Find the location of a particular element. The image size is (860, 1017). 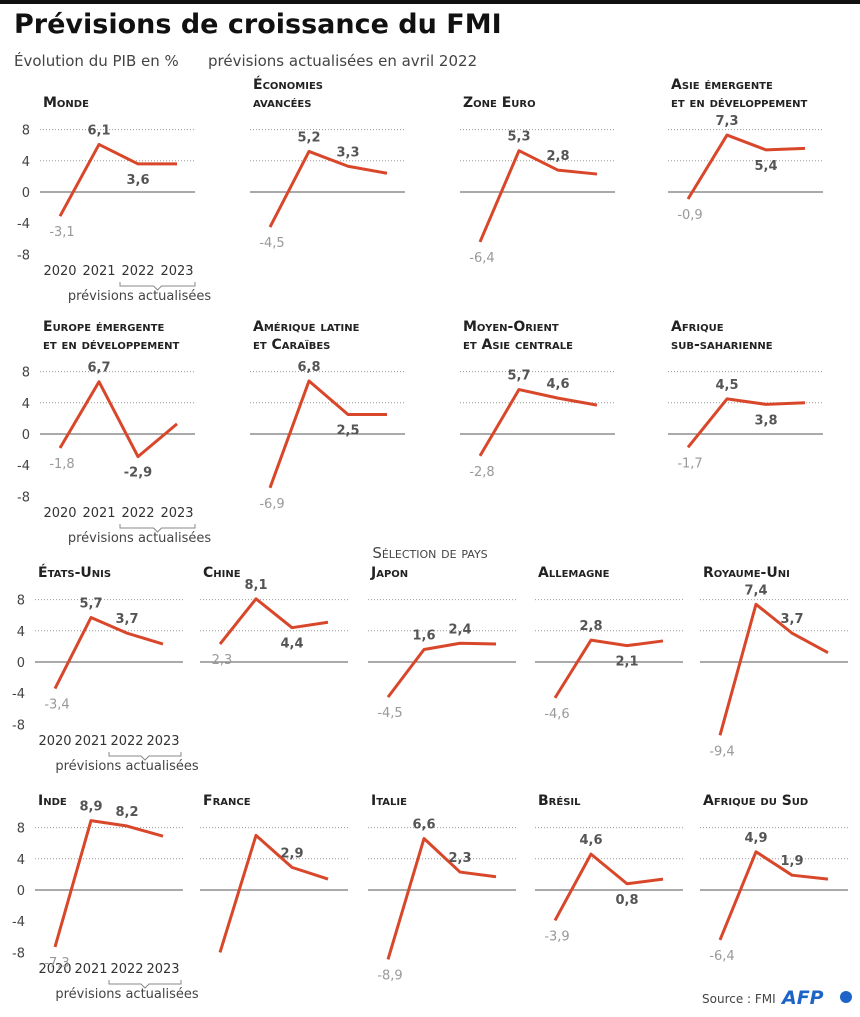

value-label: -2,9 is located at coordinates (138, 473).